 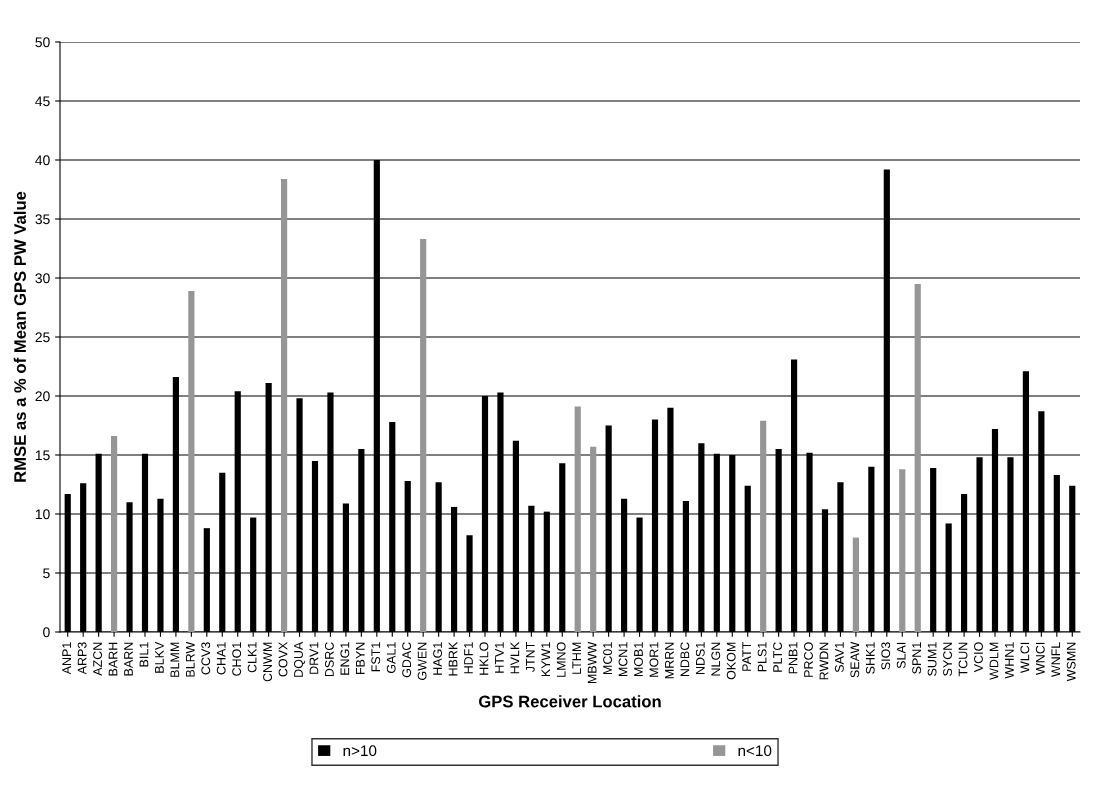 I want to click on legend-label: n<10, so click(x=755, y=751).